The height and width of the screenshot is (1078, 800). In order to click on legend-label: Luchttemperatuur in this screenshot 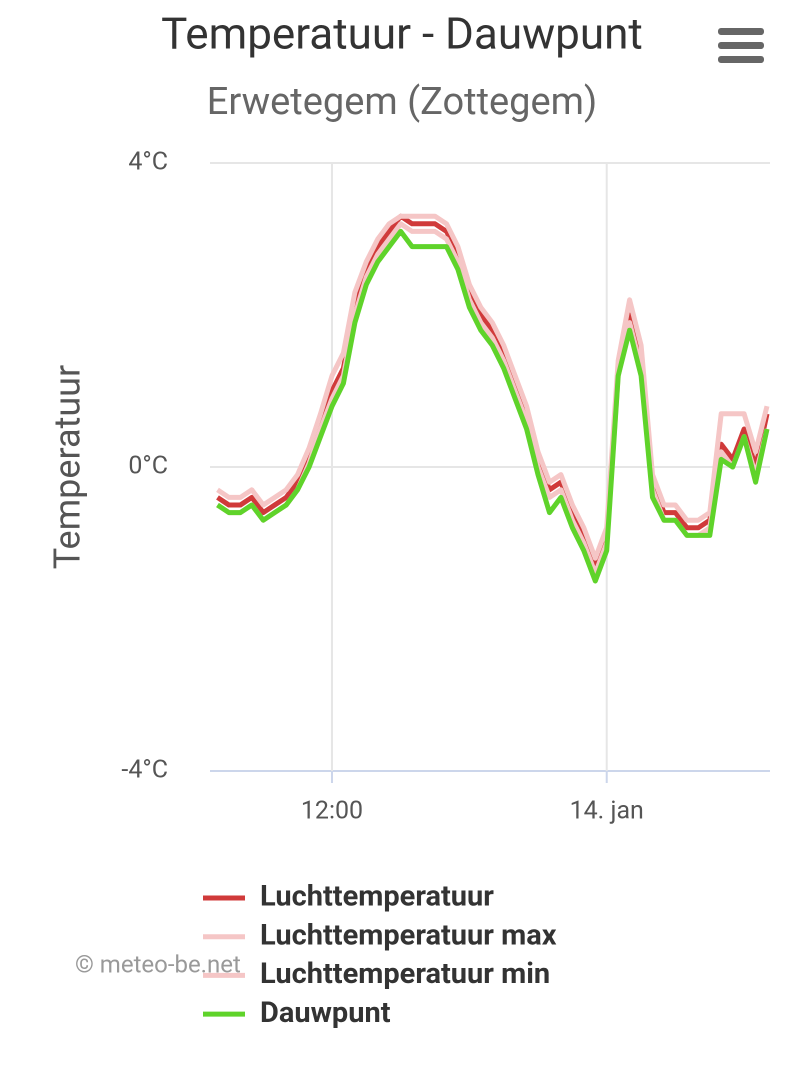, I will do `click(377, 897)`.